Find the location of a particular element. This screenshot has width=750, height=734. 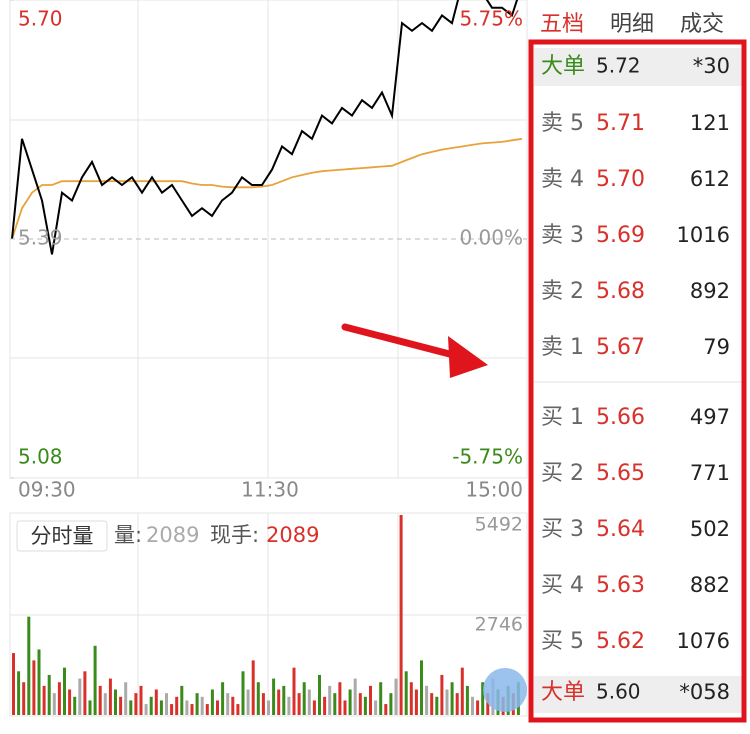

tab: 明细 is located at coordinates (632, 24).